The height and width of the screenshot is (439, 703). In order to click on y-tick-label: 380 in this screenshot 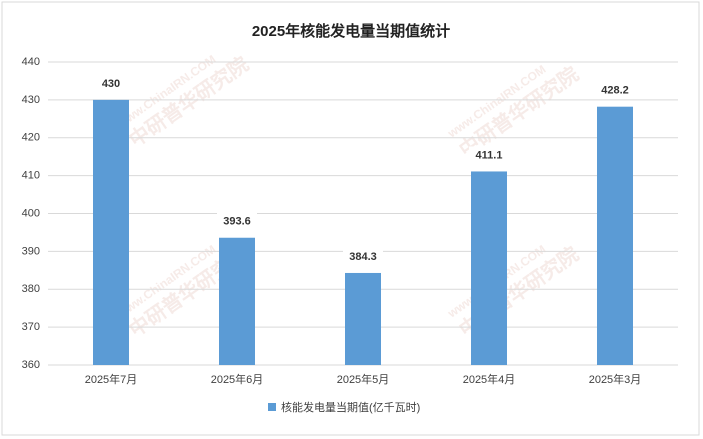, I will do `click(31, 289)`.